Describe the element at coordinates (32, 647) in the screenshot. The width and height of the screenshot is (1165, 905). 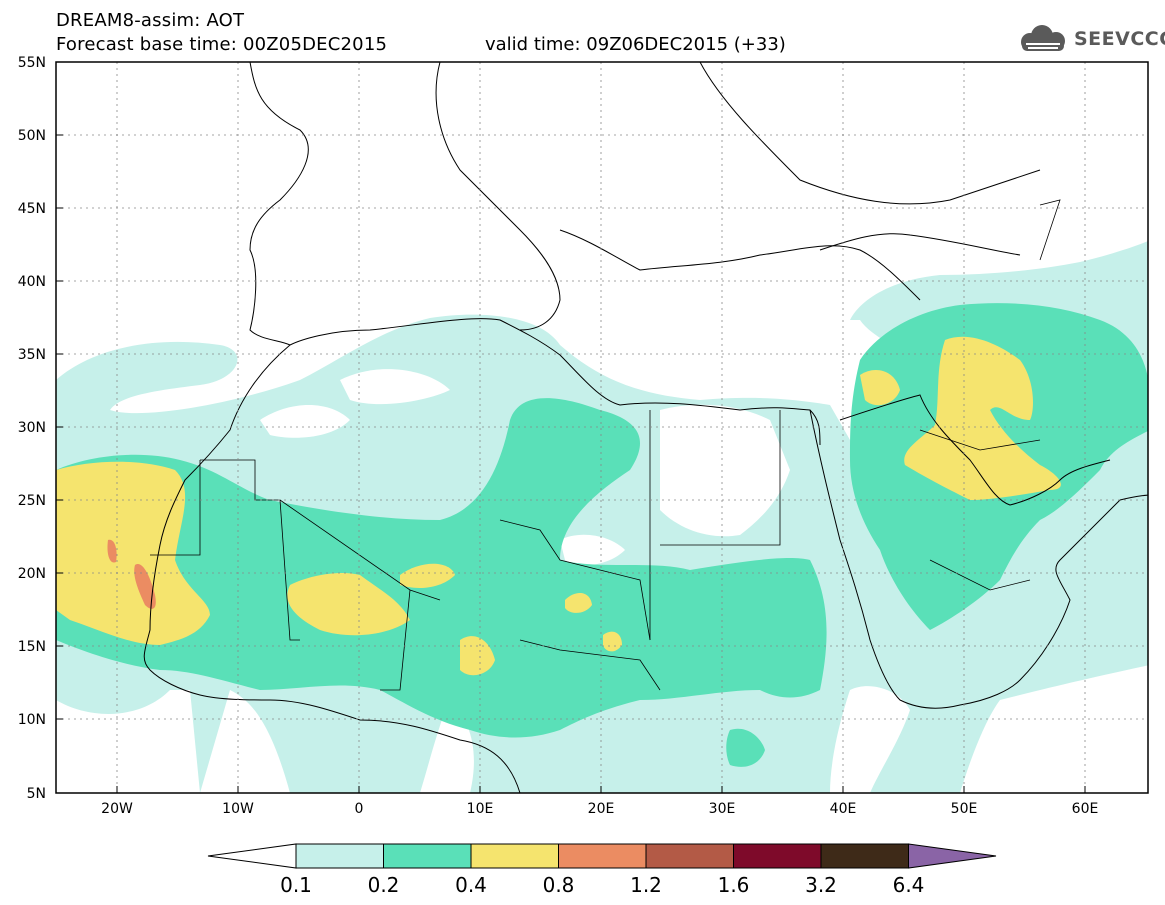
I see `lat-tick-label: 15N` at that location.